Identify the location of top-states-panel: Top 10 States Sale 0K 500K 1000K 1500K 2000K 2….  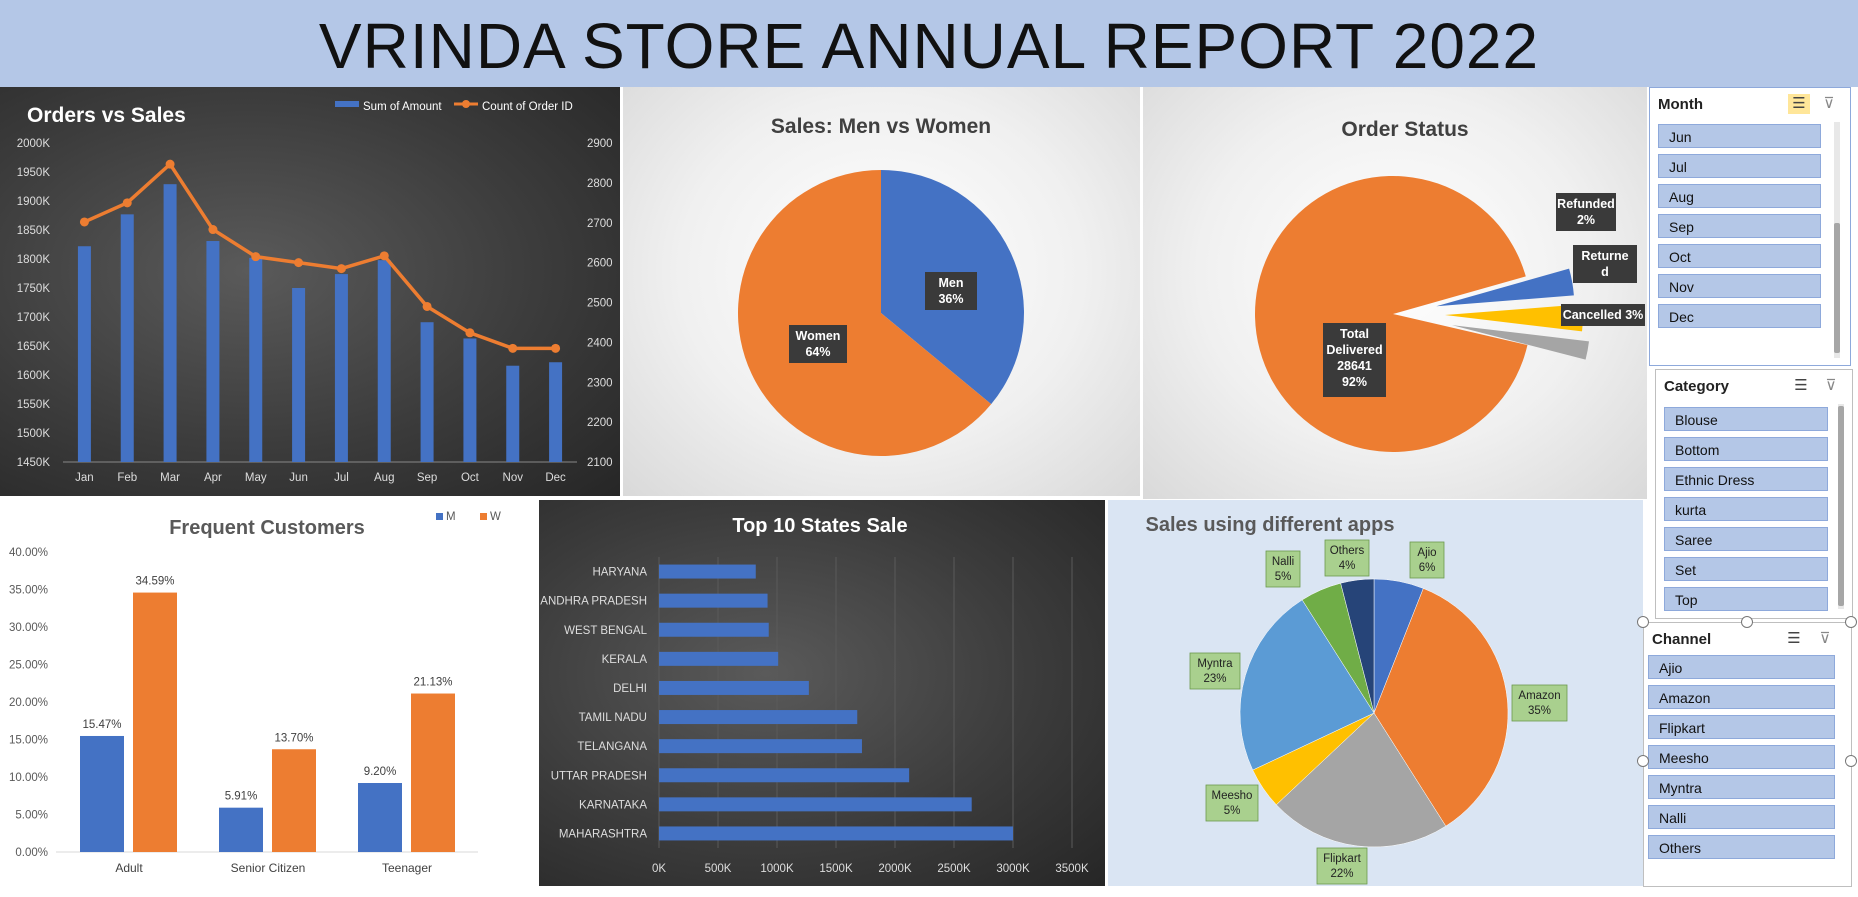
(822, 693).